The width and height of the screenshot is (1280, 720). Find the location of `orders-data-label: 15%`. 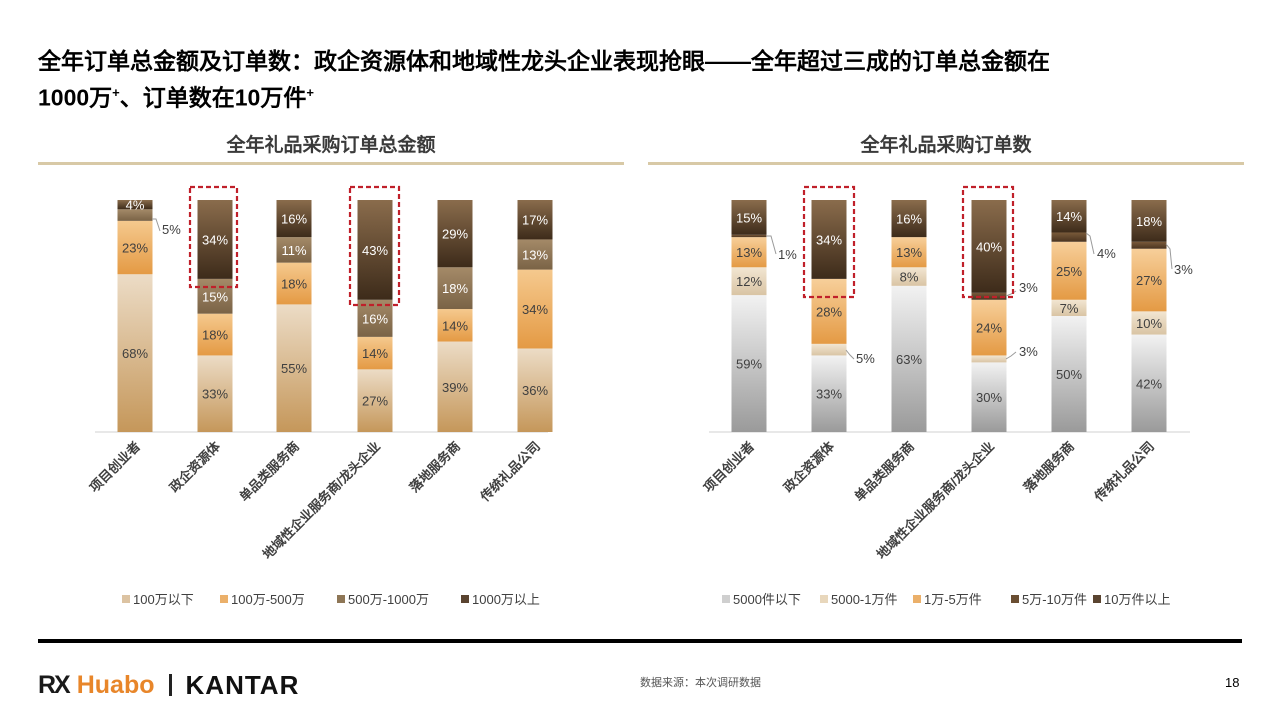

orders-data-label: 15% is located at coordinates (749, 217).